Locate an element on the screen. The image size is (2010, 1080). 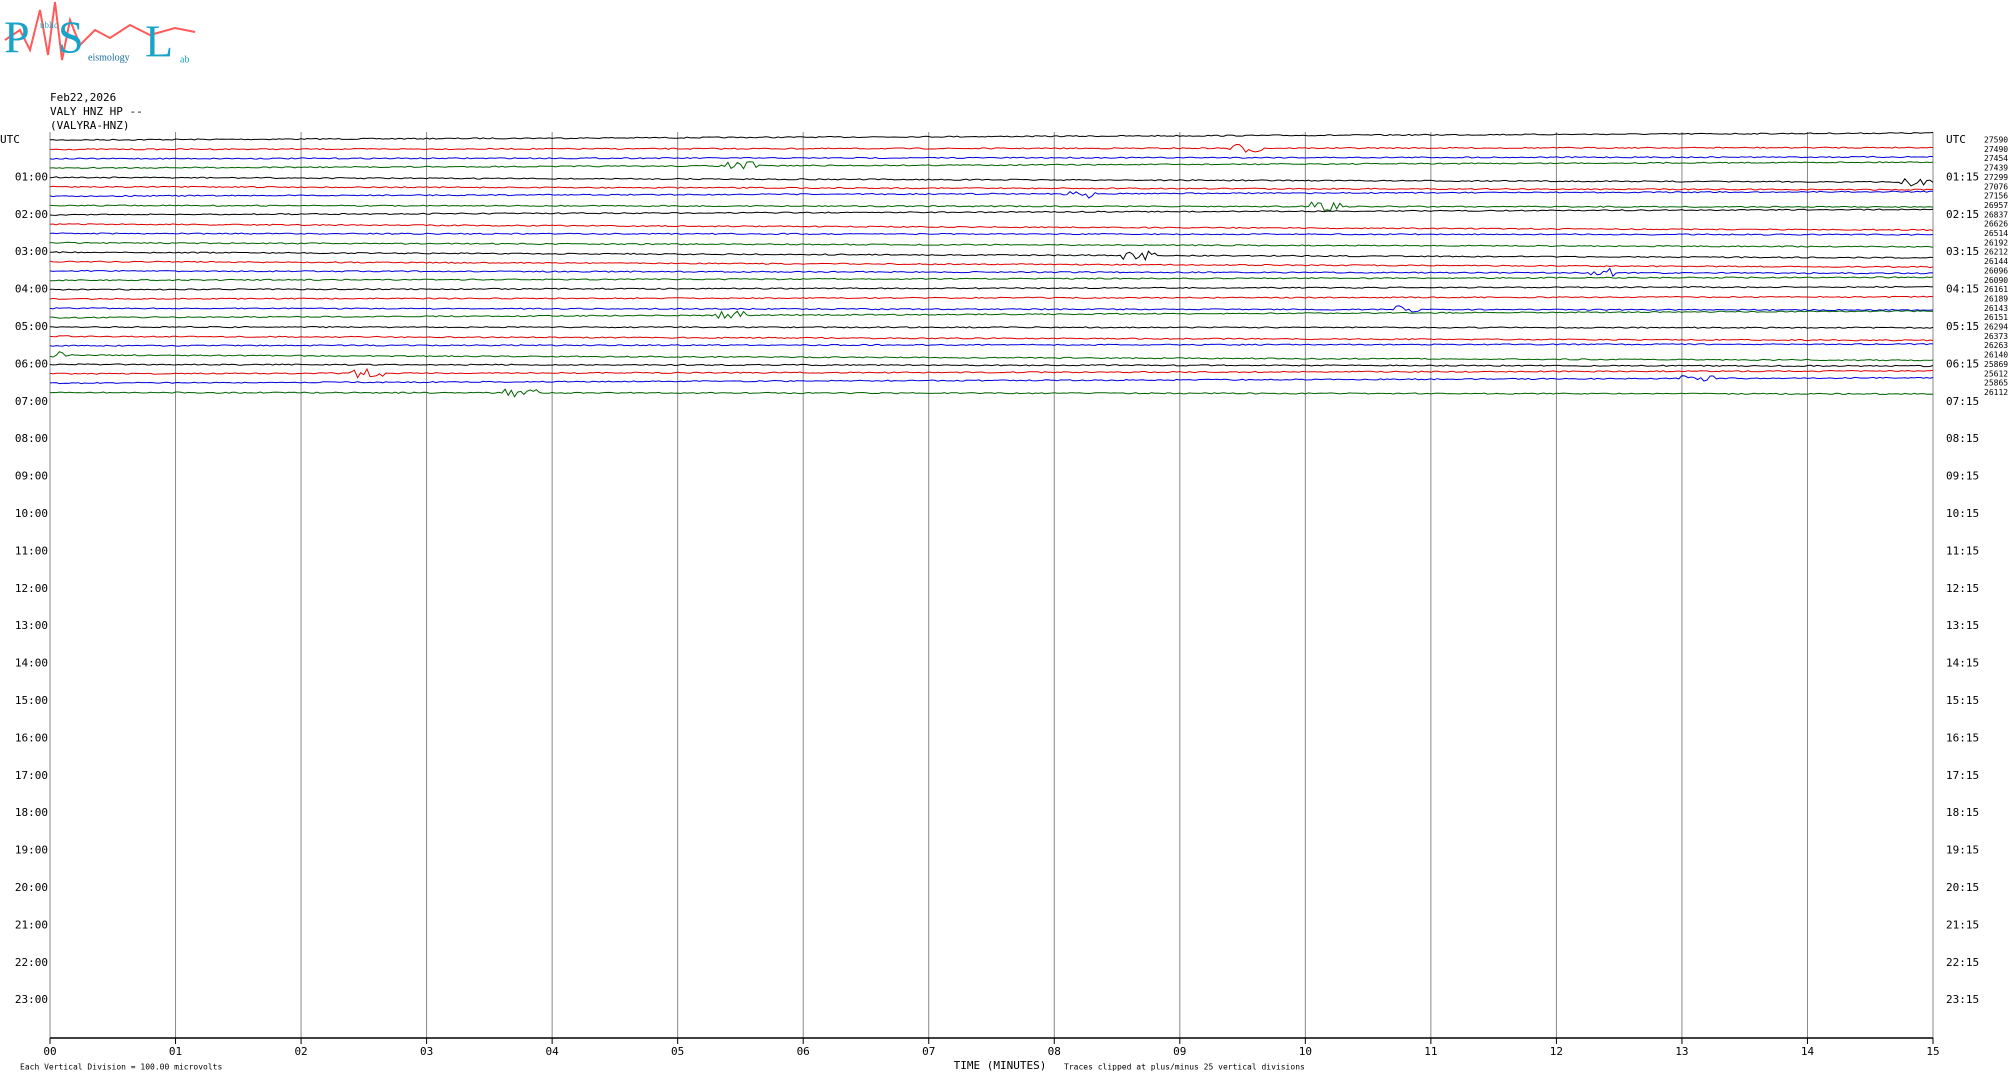
trace-offset: 26373 is located at coordinates (1996, 336).